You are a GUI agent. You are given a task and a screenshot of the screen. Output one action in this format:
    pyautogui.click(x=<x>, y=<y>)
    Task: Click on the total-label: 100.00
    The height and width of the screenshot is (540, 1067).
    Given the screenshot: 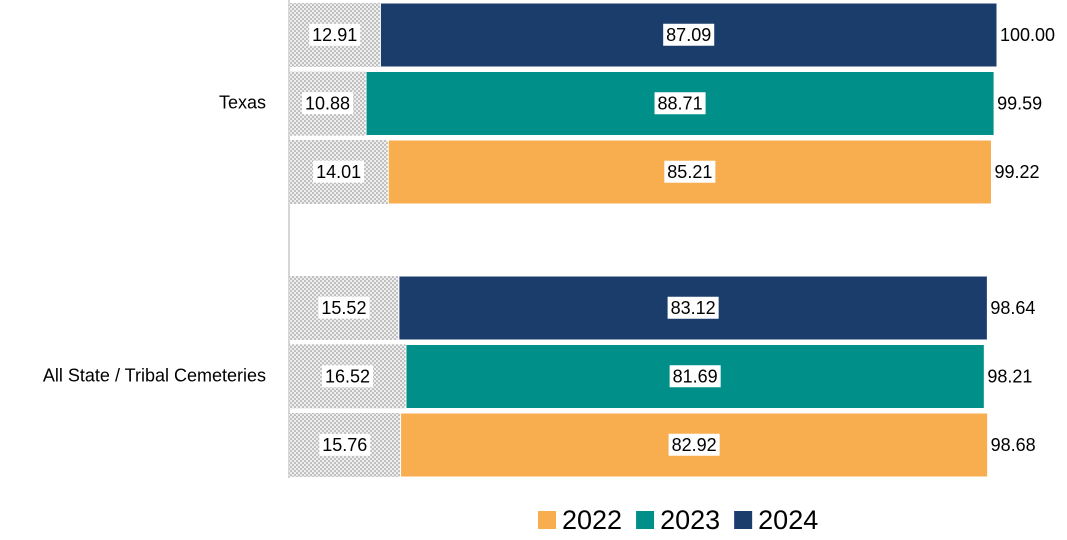 What is the action you would take?
    pyautogui.click(x=1027, y=35)
    